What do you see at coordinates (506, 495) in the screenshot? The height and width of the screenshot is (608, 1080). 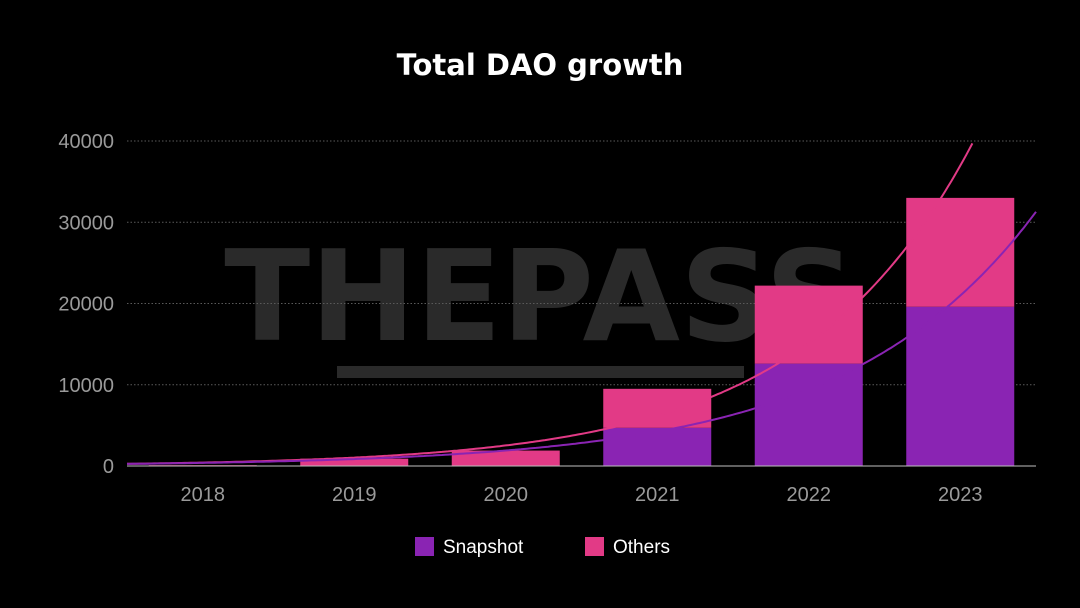 I see `x-tick-label: 2020` at bounding box center [506, 495].